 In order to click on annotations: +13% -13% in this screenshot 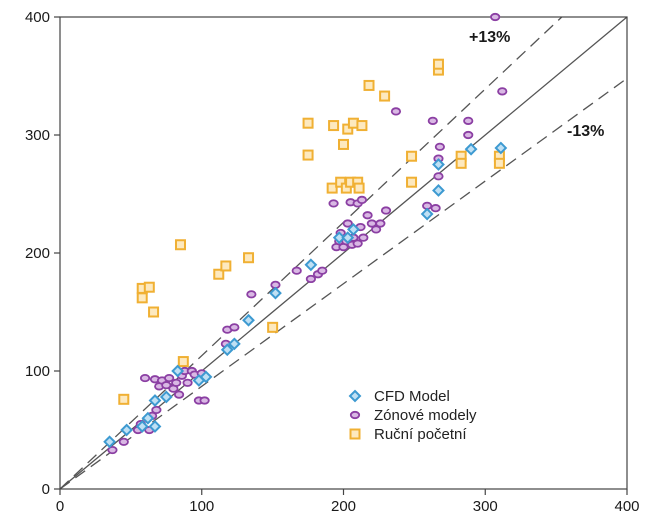, I will do `click(536, 84)`.